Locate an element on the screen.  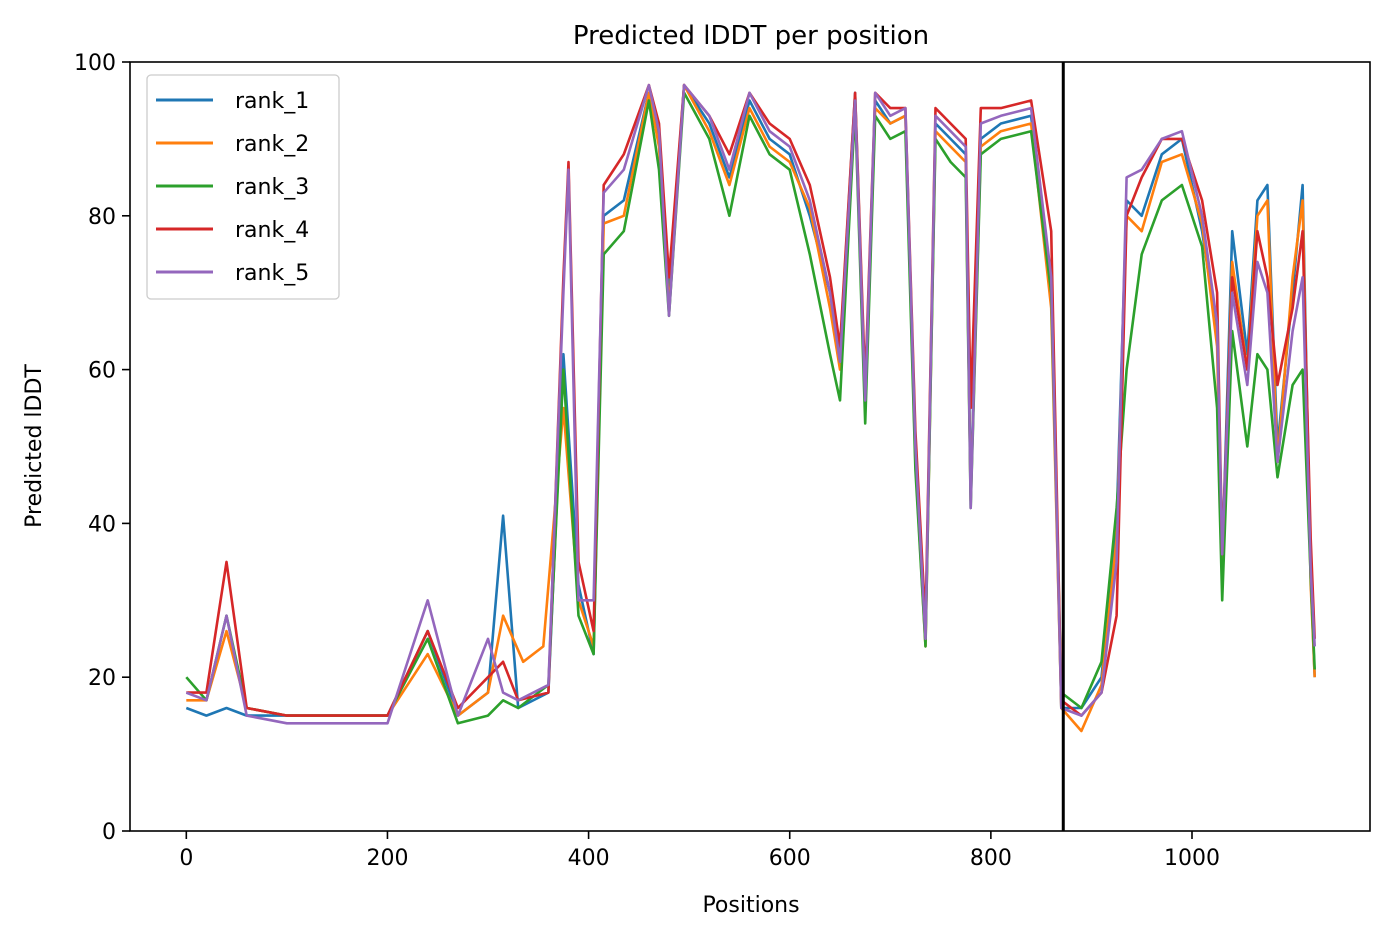
x-axis-label: Positions is located at coordinates (750, 905).